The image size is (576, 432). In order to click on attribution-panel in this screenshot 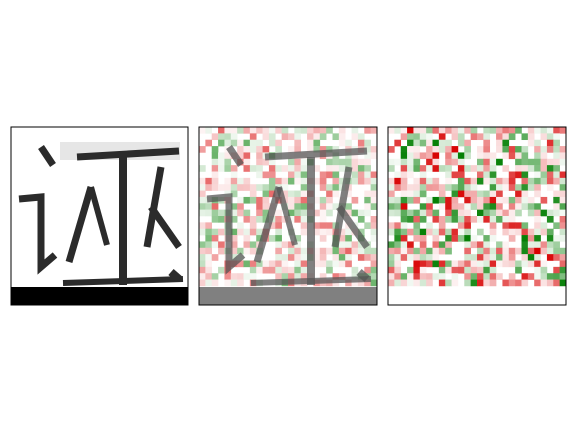, I will do `click(477, 216)`.